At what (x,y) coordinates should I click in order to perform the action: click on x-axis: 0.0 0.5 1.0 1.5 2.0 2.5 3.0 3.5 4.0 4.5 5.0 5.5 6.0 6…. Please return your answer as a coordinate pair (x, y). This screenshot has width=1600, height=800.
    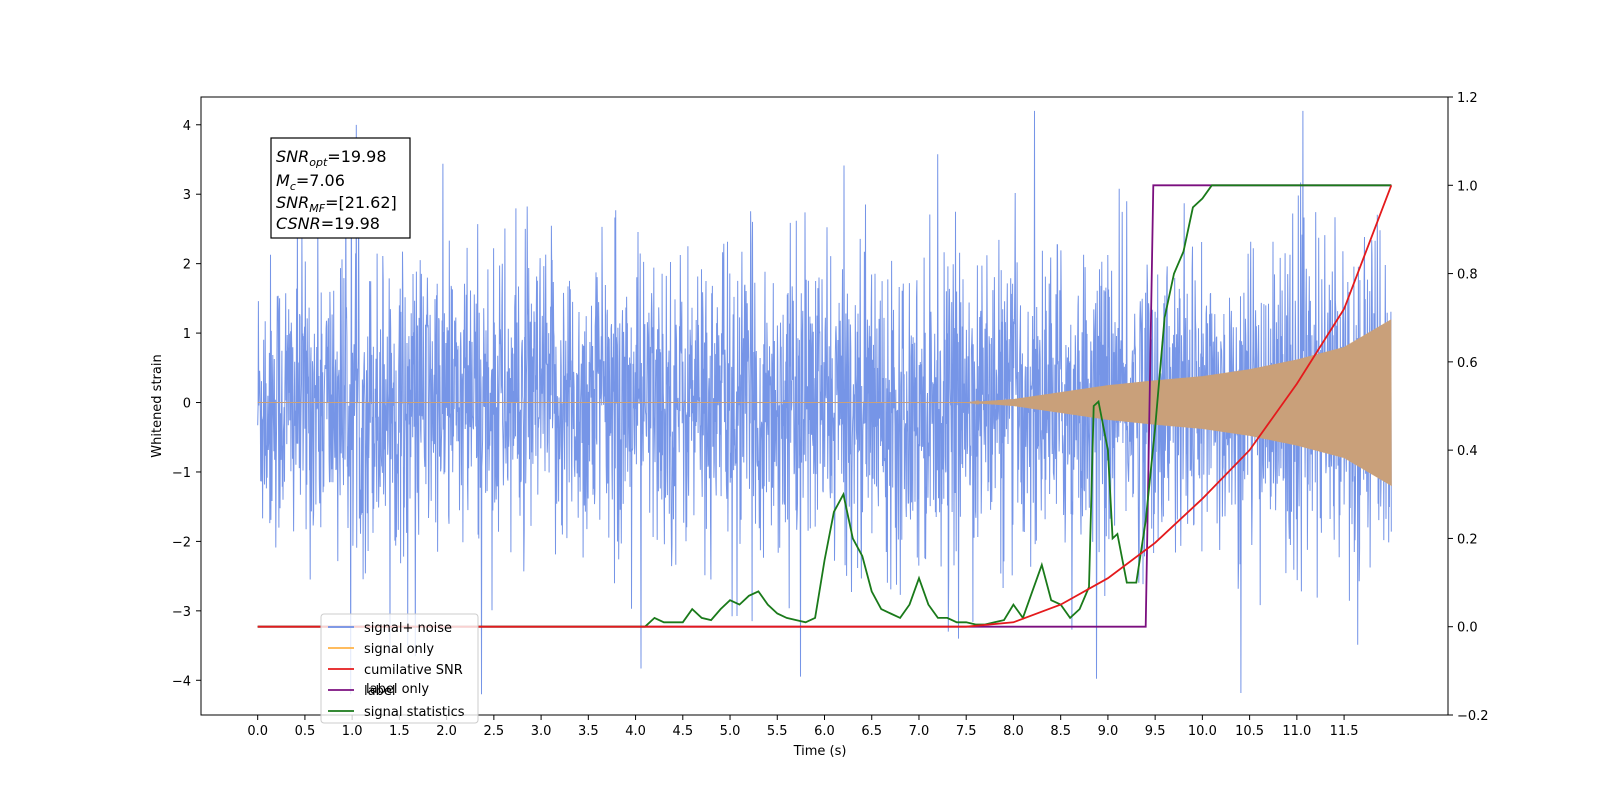
    Looking at the image, I should click on (803, 727).